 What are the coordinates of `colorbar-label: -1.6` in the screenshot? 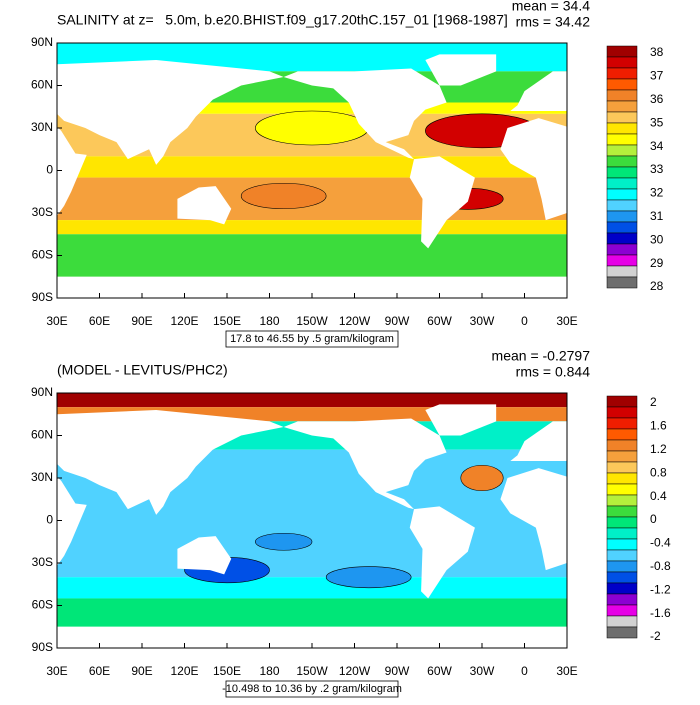 It's located at (660, 613).